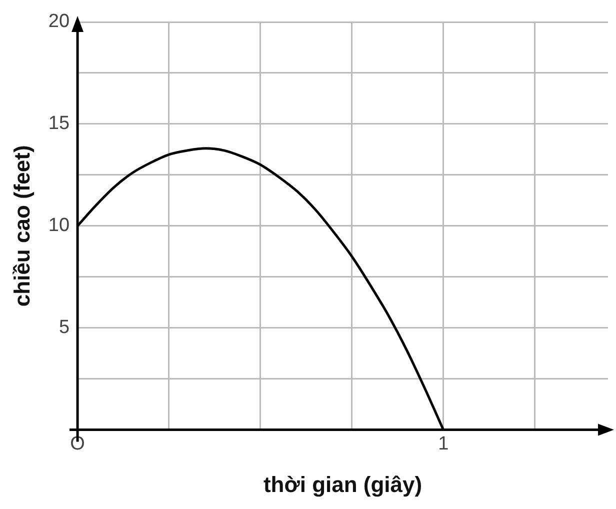 This screenshot has width=616, height=509. What do you see at coordinates (21, 226) in the screenshot?
I see `y-axis-title: chiều cao (feet)` at bounding box center [21, 226].